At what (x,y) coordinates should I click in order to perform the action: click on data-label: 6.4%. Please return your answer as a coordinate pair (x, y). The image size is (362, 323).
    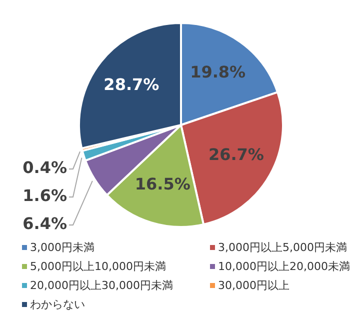
    Looking at the image, I should click on (44, 224).